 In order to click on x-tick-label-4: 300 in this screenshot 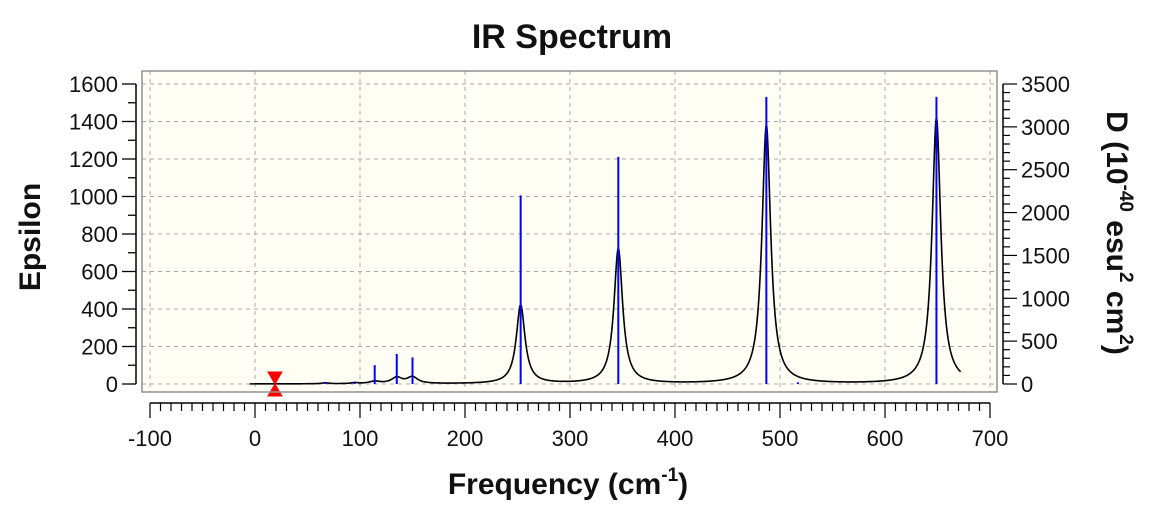, I will do `click(570, 438)`.